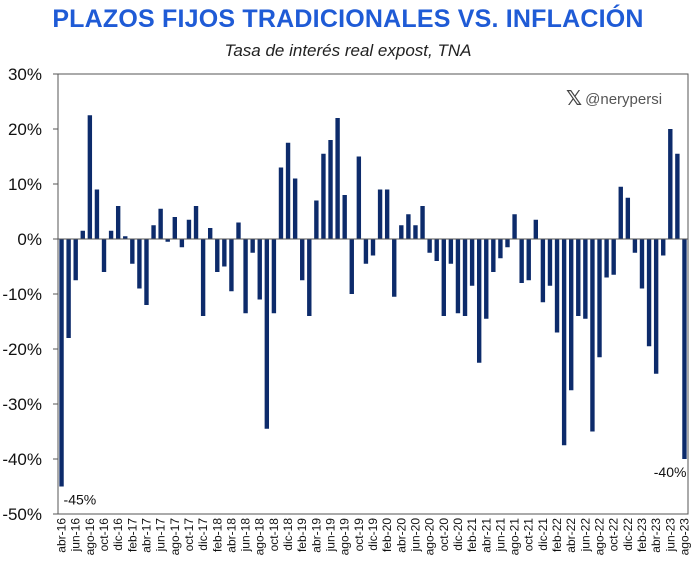 The height and width of the screenshot is (583, 696). What do you see at coordinates (628, 534) in the screenshot?
I see `x-tick-label: dic-22` at bounding box center [628, 534].